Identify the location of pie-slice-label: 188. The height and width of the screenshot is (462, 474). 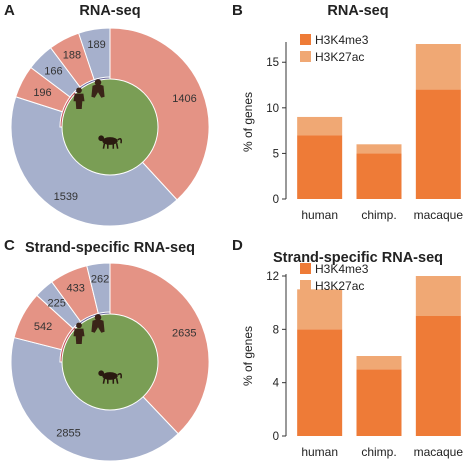
(72, 55).